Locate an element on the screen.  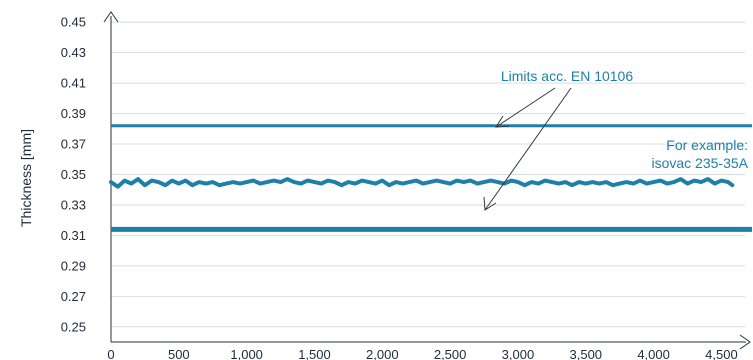
x-tick-label: 4,500 is located at coordinates (721, 353).